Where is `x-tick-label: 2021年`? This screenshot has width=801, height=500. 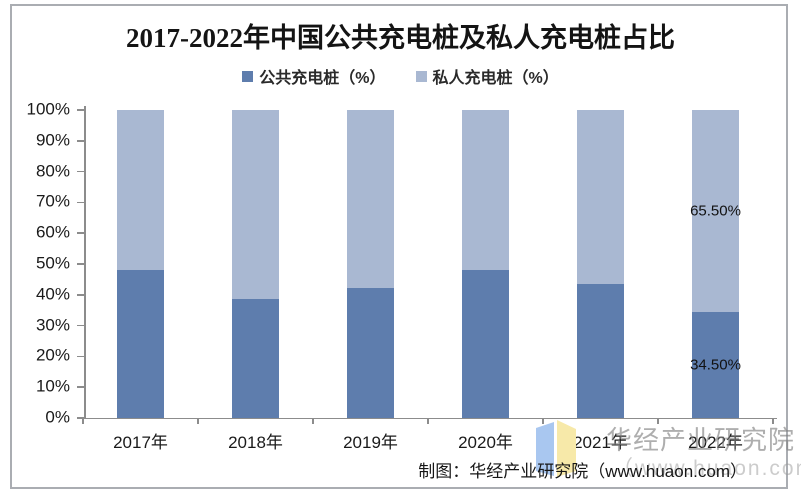
x-tick-label: 2021年 is located at coordinates (600, 442).